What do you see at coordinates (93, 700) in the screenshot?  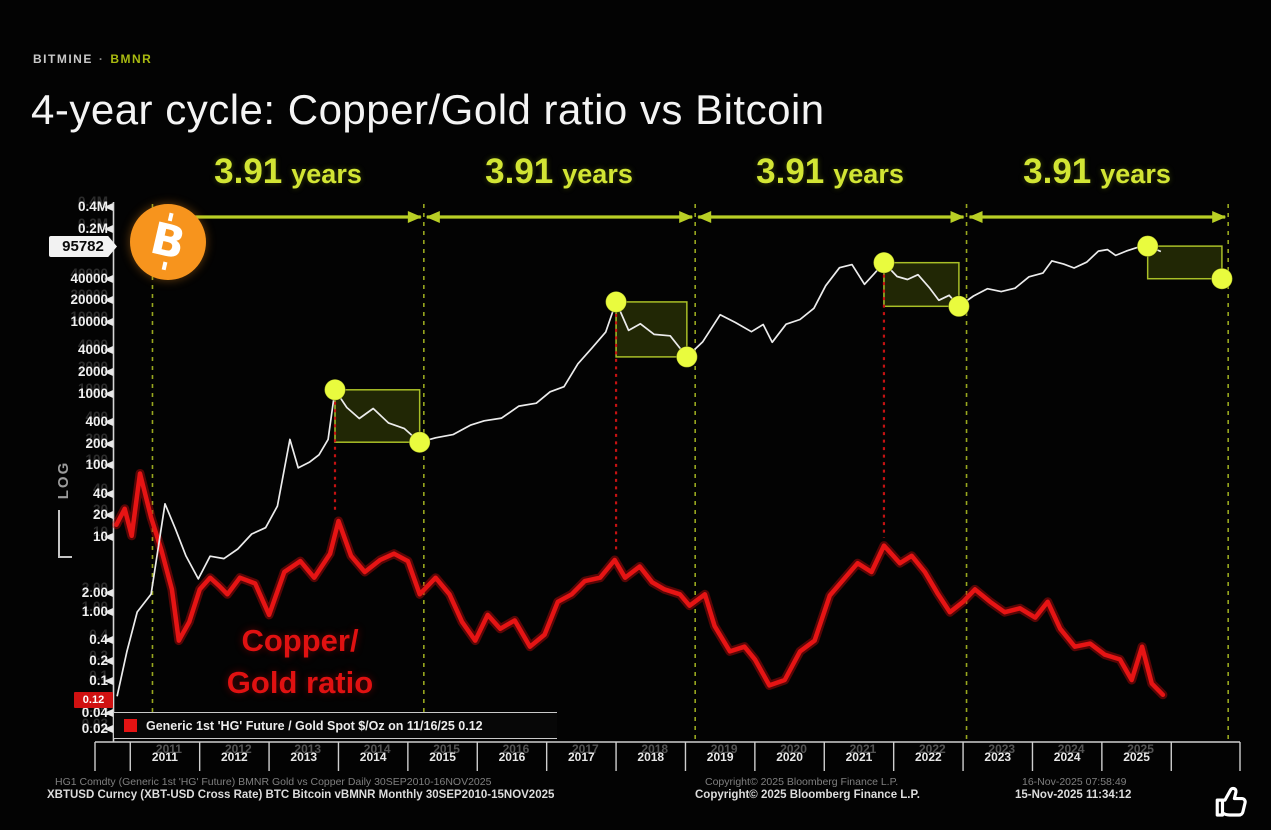 I see `copper-gold-value-badge: 0.12` at bounding box center [93, 700].